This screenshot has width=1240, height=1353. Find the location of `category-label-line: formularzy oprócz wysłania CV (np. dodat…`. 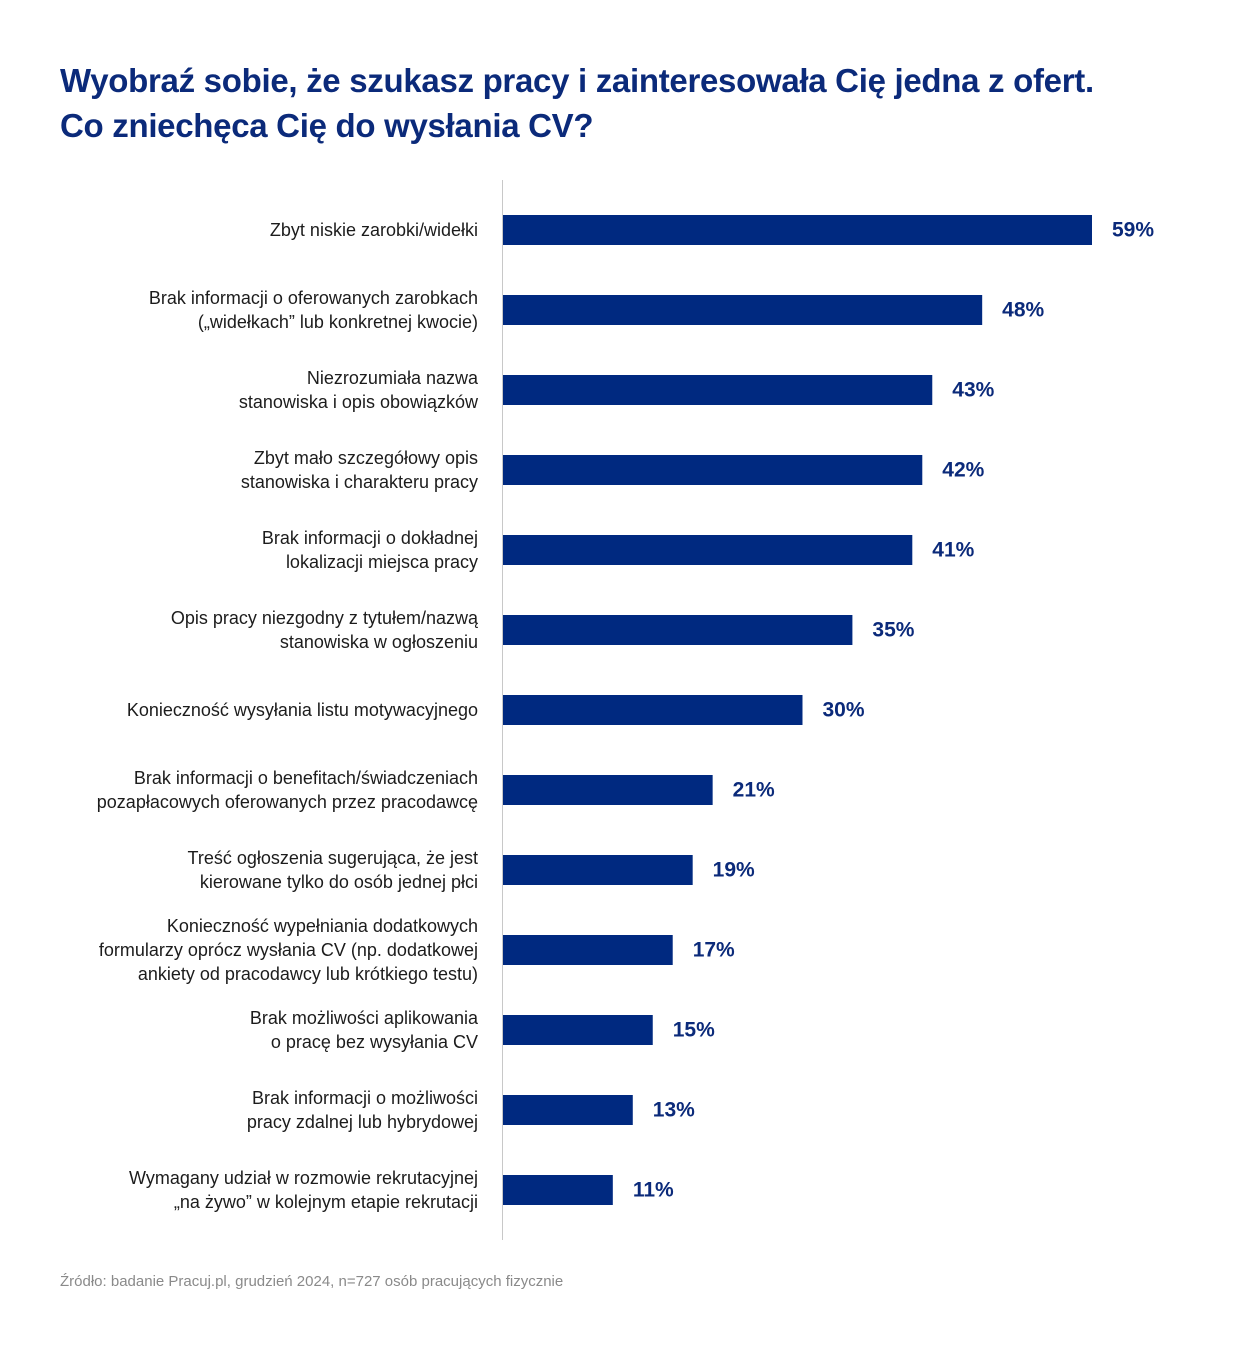

category-label-line: formularzy oprócz wysłania CV (np. dodat… is located at coordinates (288, 950).